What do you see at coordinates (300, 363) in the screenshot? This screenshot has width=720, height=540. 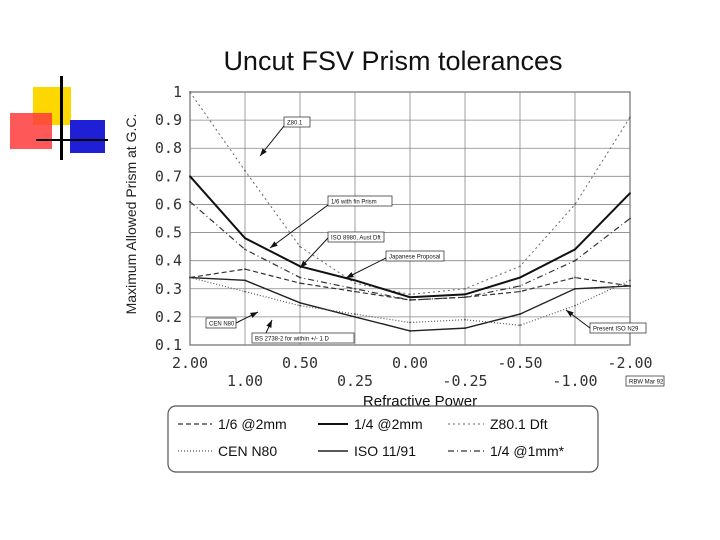 I see `x-tick-label: 0.50` at bounding box center [300, 363].